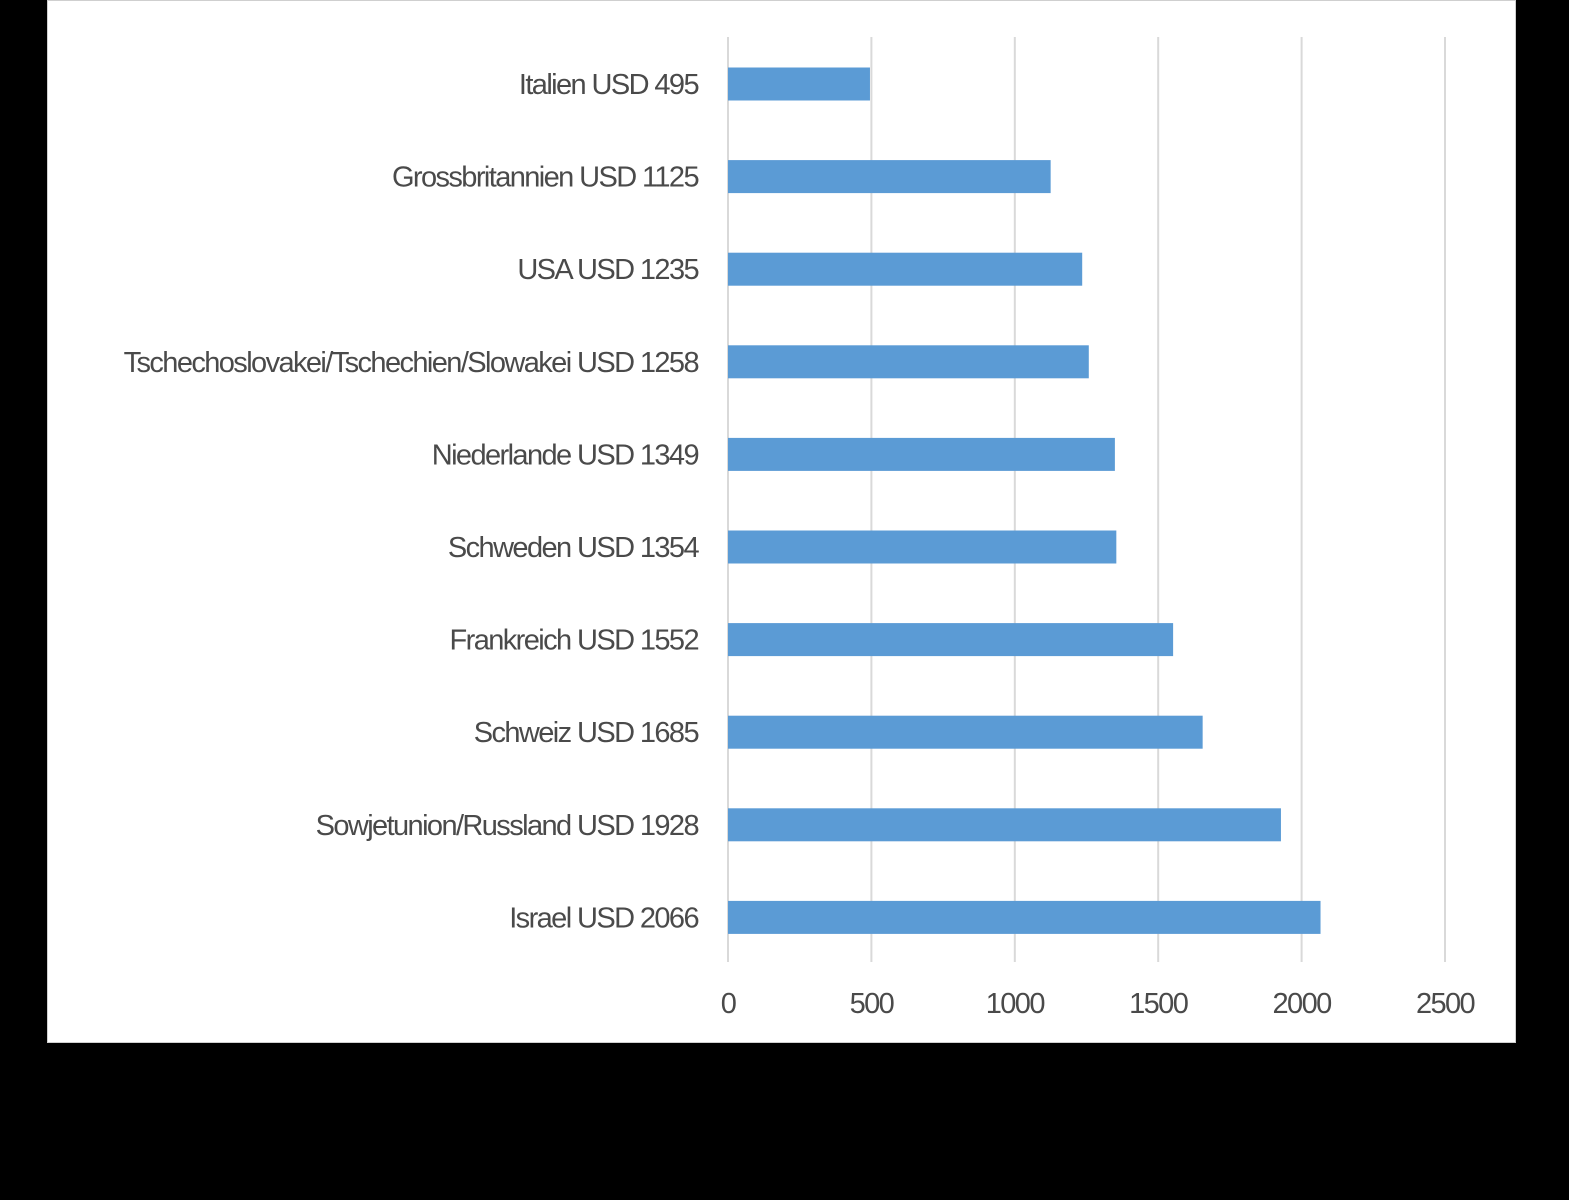  Describe the element at coordinates (507, 826) in the screenshot. I see `category-label-9: Sowjetunion/Russland USD 1928` at that location.